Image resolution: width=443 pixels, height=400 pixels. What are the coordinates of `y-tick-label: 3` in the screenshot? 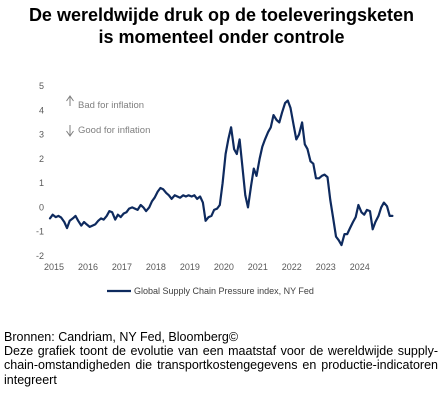 It's located at (41, 135).